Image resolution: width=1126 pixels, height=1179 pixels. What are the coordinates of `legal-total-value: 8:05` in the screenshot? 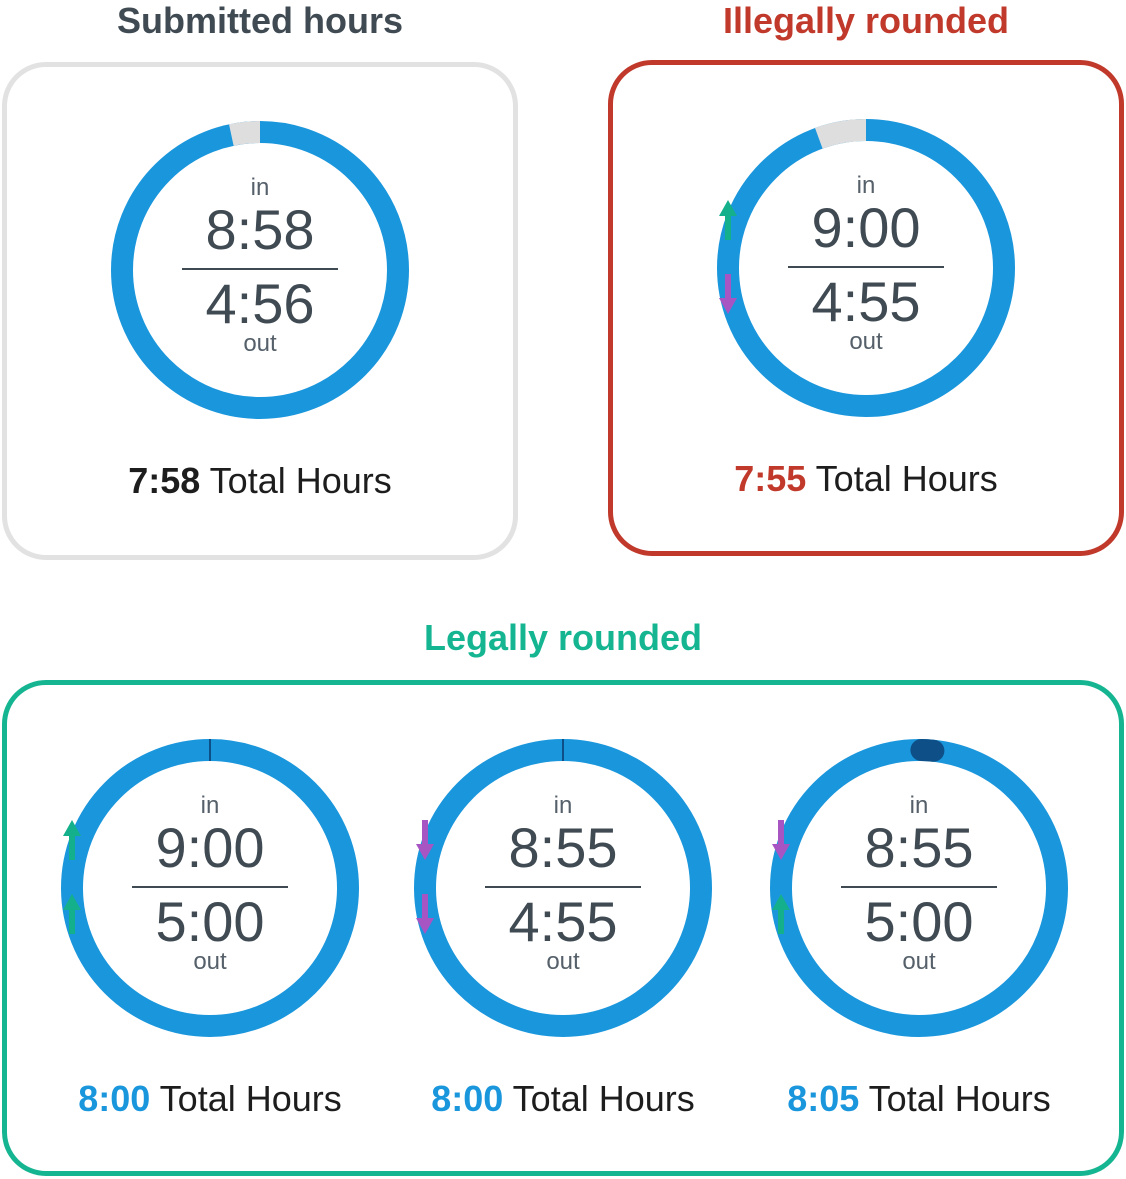 It's located at (823, 1098).